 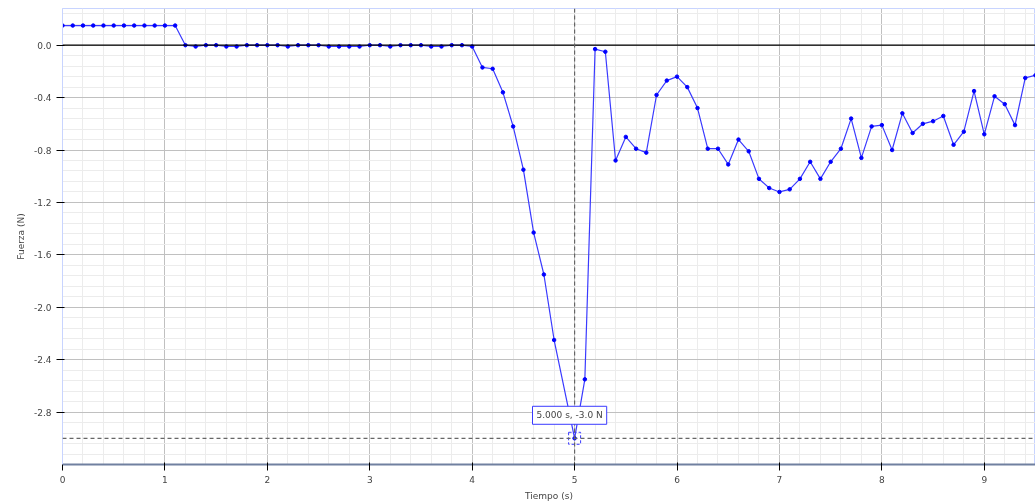 I want to click on x-tick-label: 6, so click(x=677, y=479).